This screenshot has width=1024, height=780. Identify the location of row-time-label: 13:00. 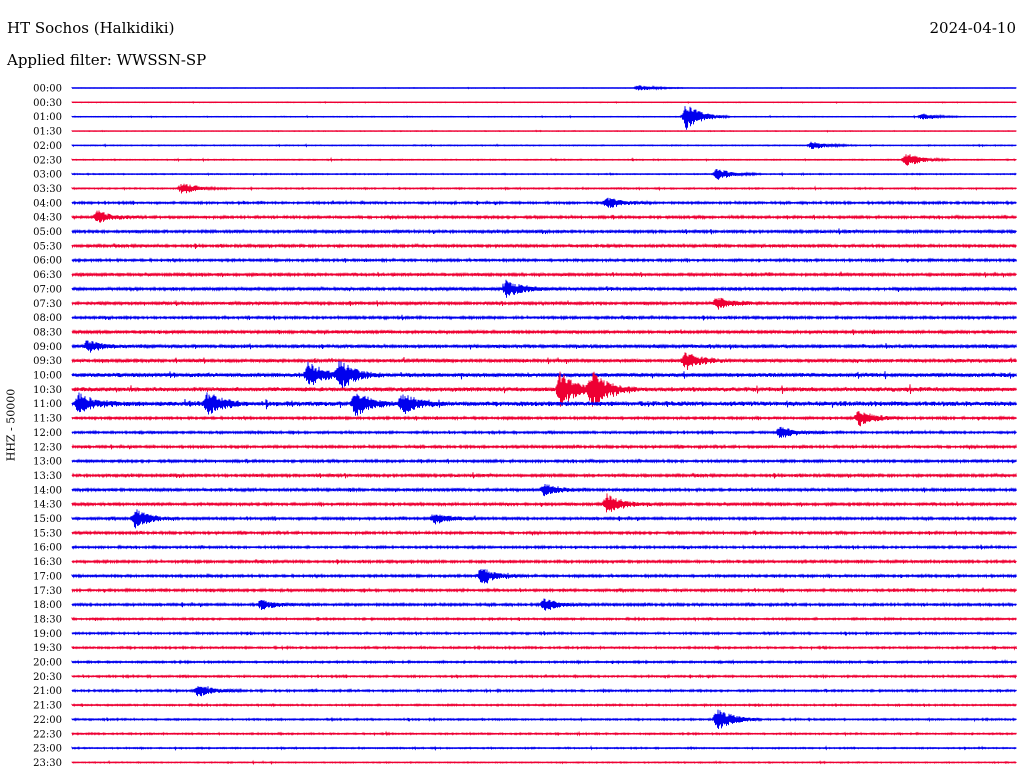
(47, 462).